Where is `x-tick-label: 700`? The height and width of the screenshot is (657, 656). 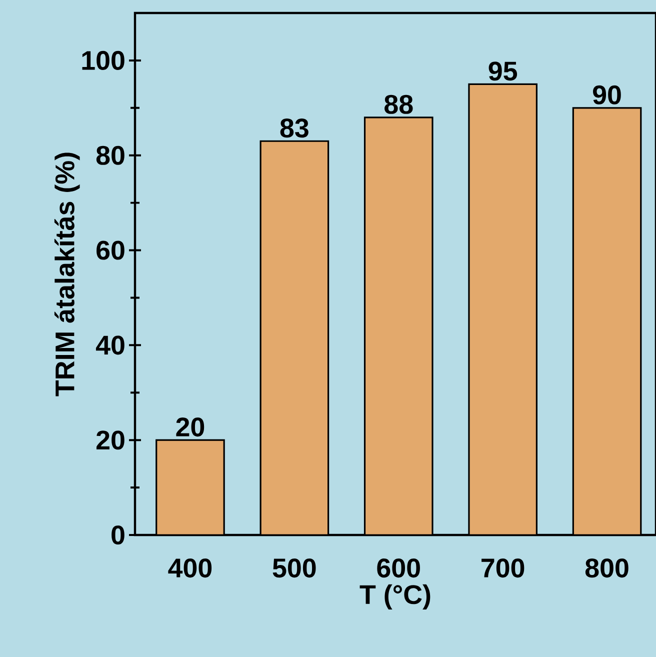 x-tick-label: 700 is located at coordinates (503, 568).